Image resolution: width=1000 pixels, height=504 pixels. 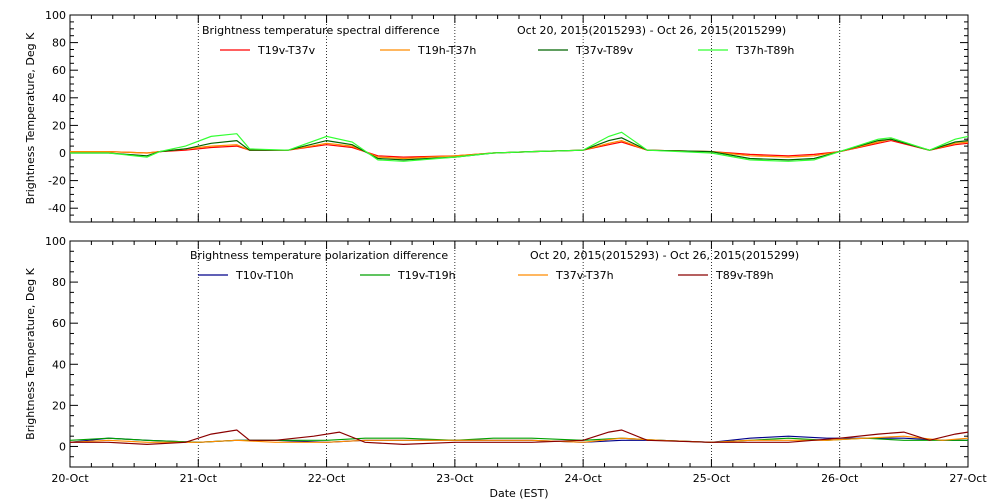 I want to click on panel1-y-tick-label: 60, so click(x=59, y=70).